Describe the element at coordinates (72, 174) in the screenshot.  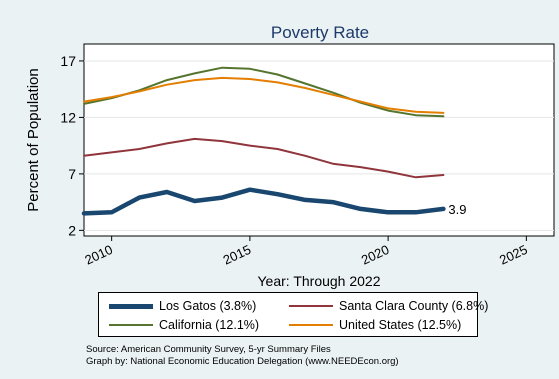
I see `y-tick-label-7: 7` at that location.